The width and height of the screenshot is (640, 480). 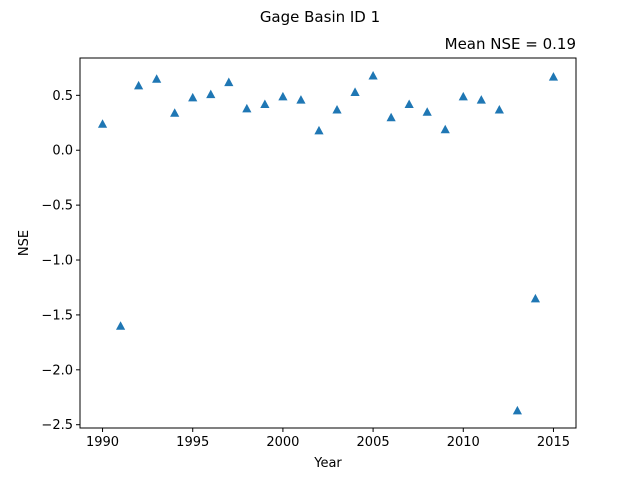 I want to click on y-tick-label: −2.5, so click(x=57, y=425).